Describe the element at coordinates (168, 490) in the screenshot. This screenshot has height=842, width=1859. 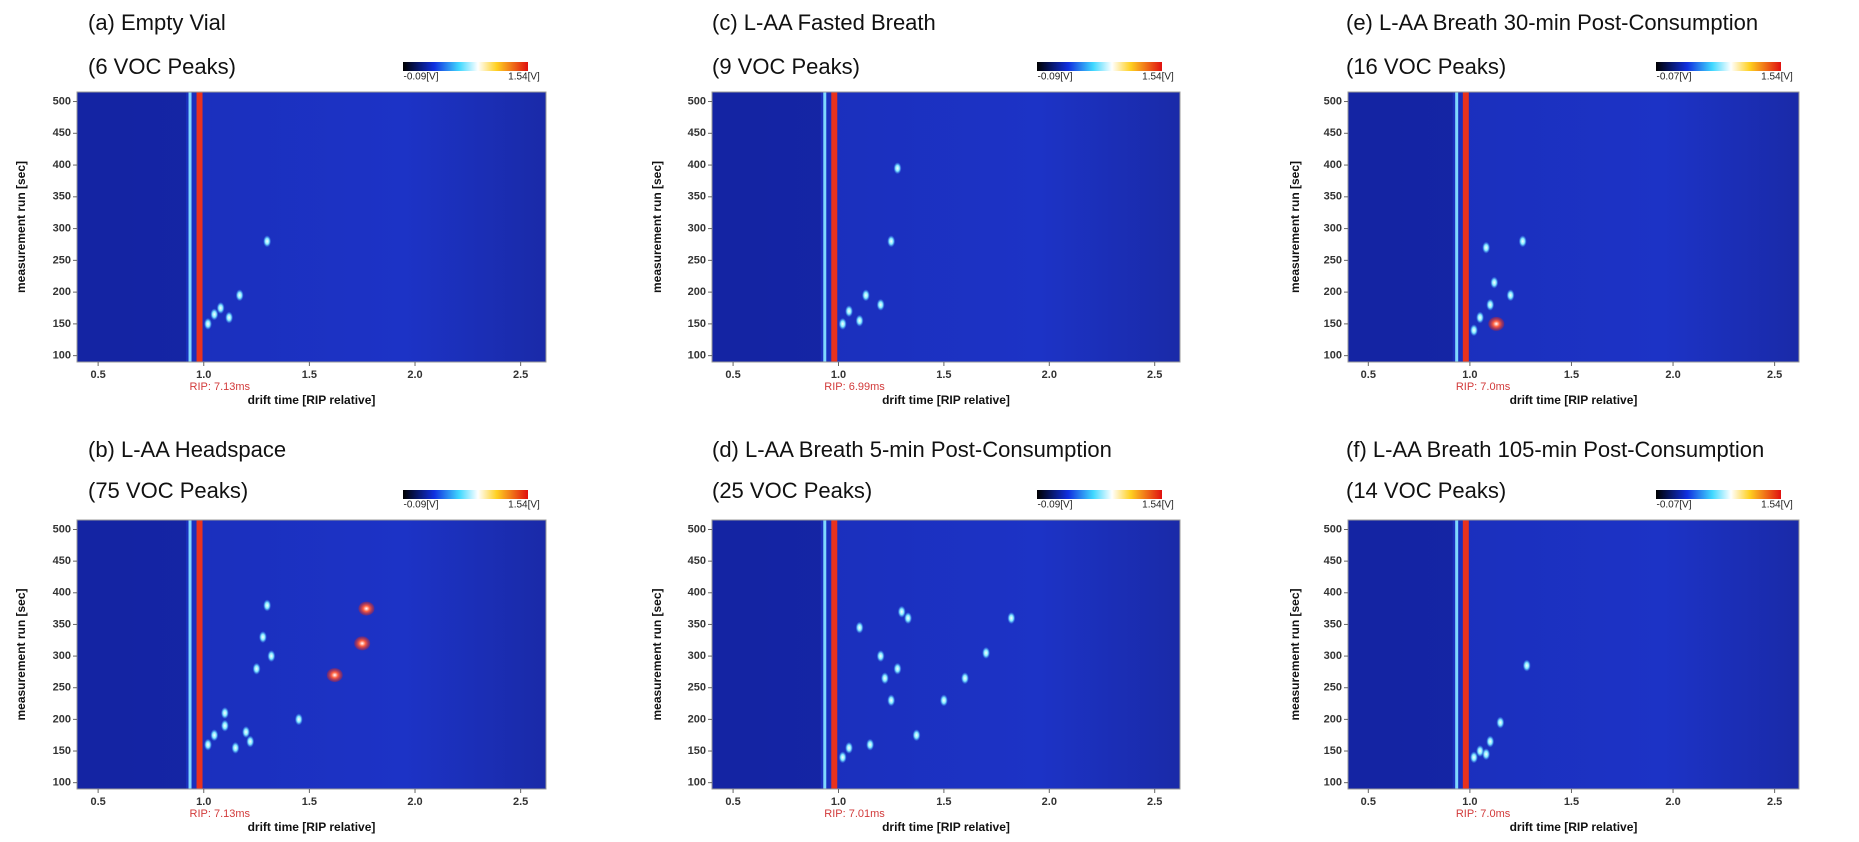
I see `panel-subtitle: (75 VOC Peaks)` at that location.